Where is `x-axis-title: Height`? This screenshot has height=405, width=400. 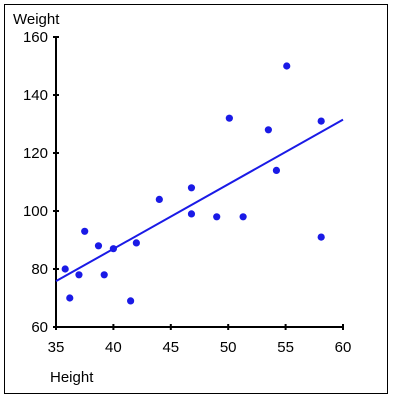 x-axis-title: Height is located at coordinates (72, 377).